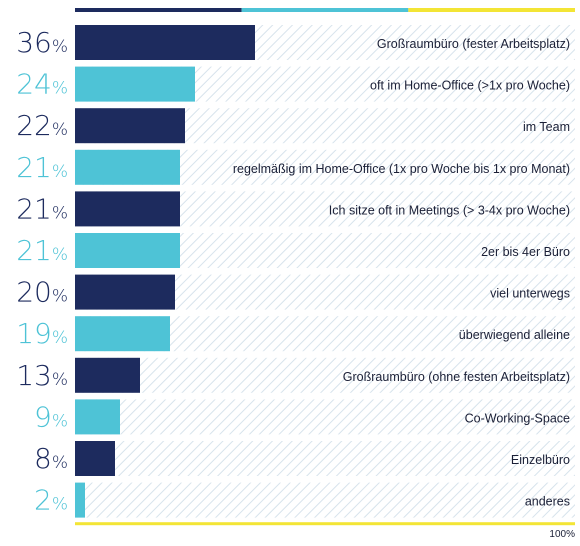 The height and width of the screenshot is (546, 580). I want to click on bar-row: 22% im Team, so click(295, 126).